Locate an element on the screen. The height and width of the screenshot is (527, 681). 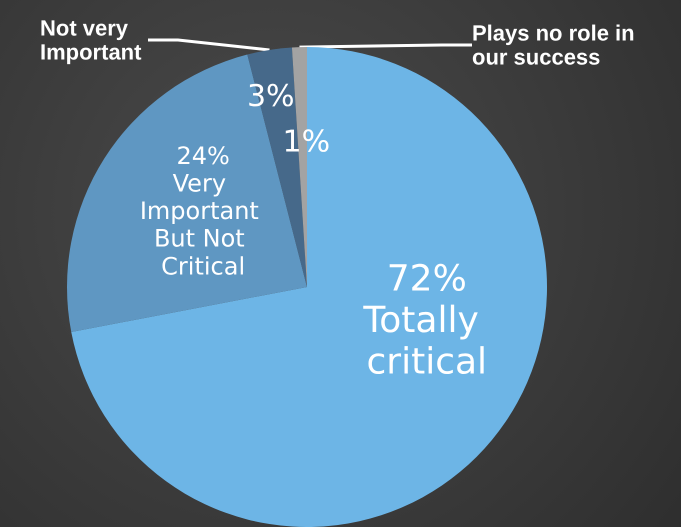
slice-label: Very Important But Not Critical is located at coordinates (203, 224).